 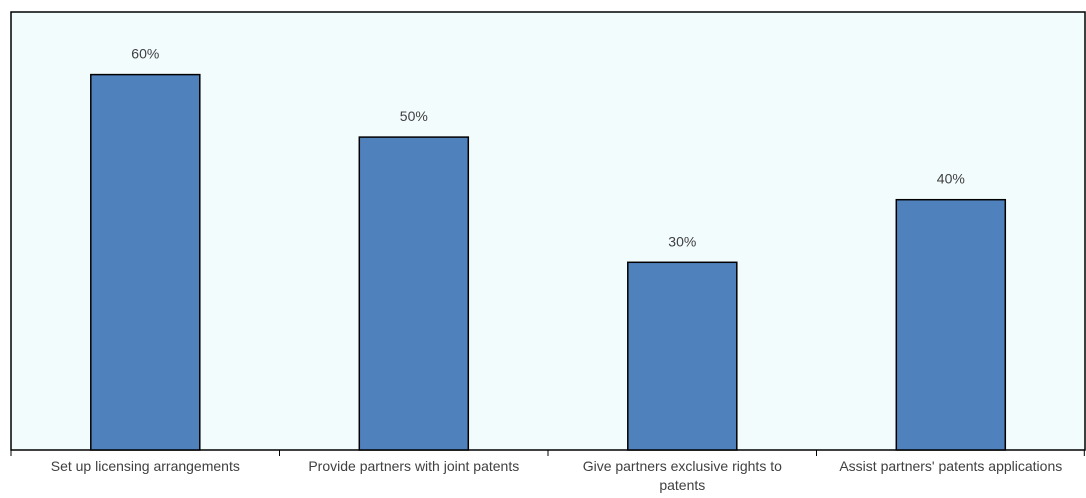 What do you see at coordinates (950, 466) in the screenshot?
I see `category-label-4: Assist partners' patents applications` at bounding box center [950, 466].